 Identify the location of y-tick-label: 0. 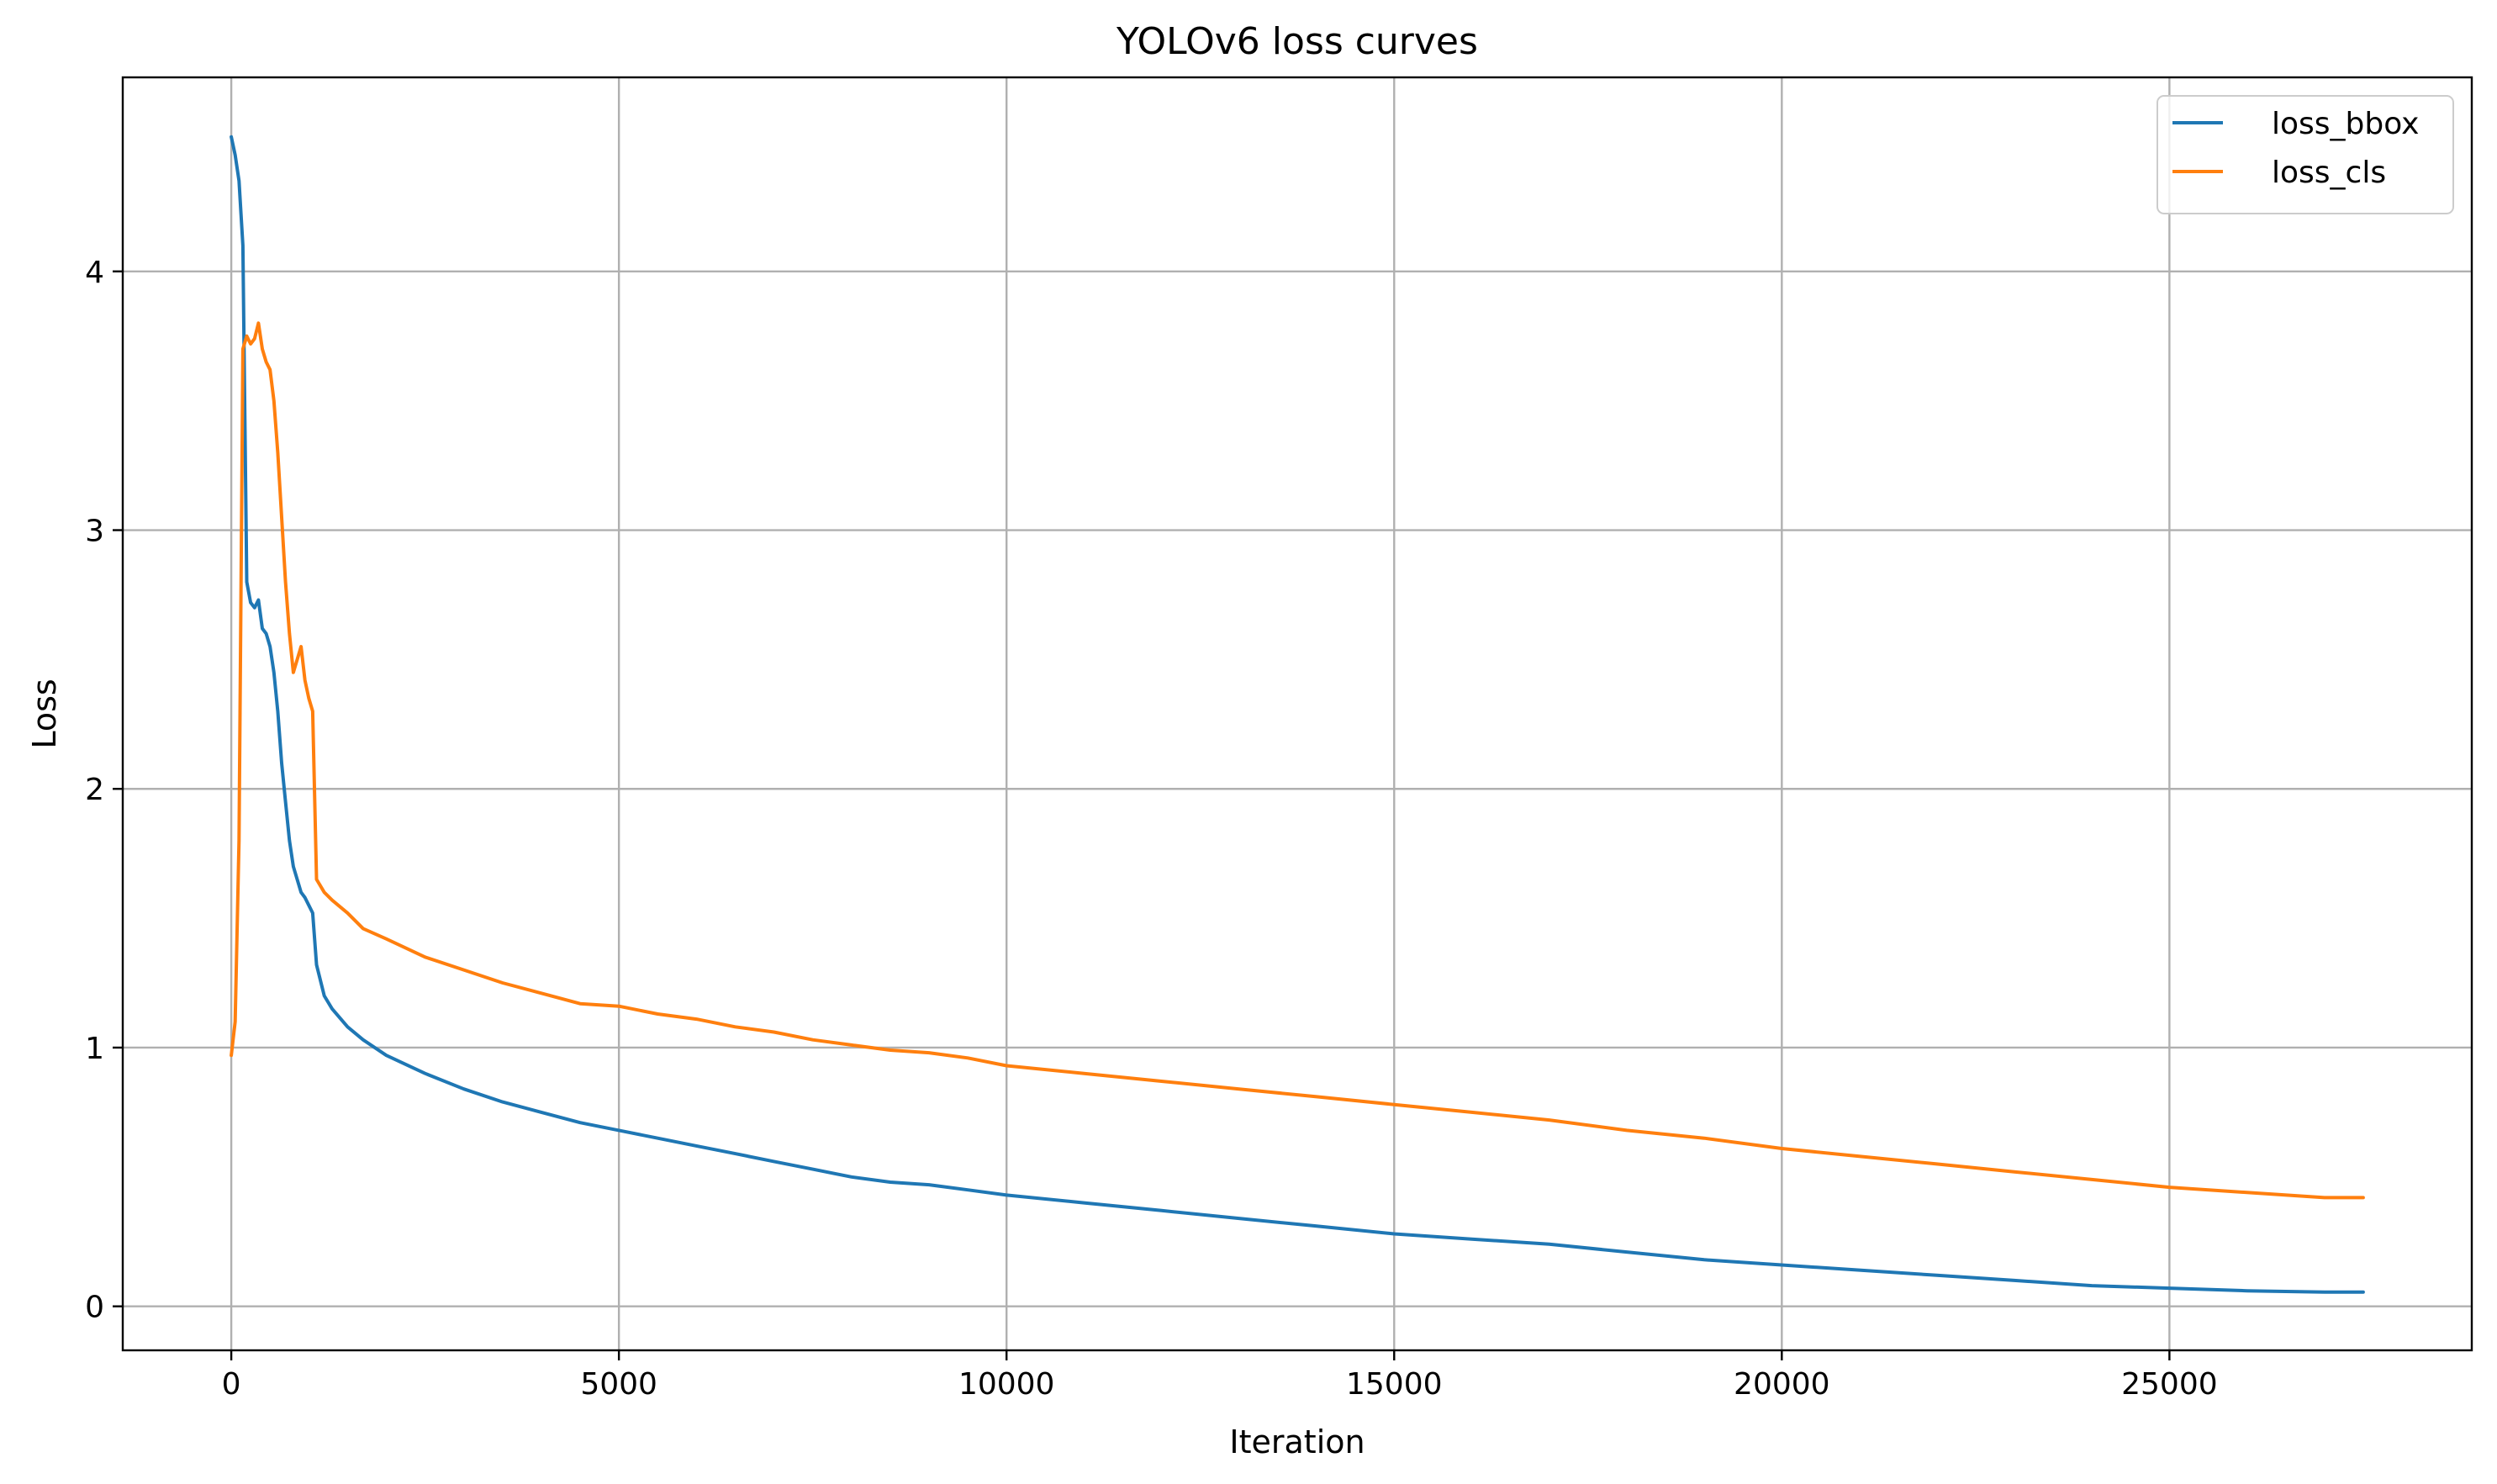
(94, 1308).